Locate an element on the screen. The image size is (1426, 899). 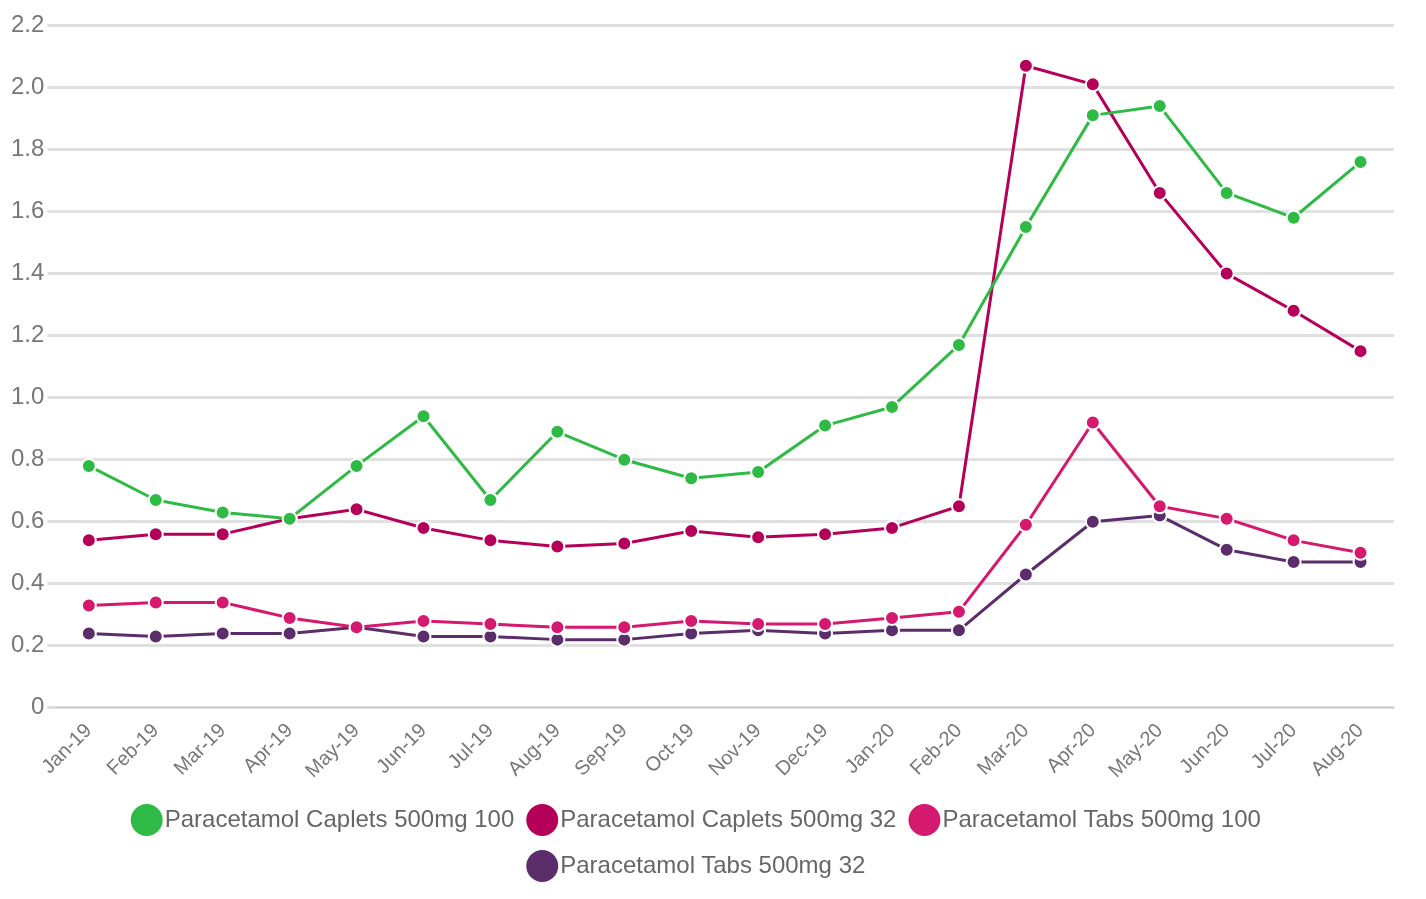
y-tick-label: 0 is located at coordinates (38, 706).